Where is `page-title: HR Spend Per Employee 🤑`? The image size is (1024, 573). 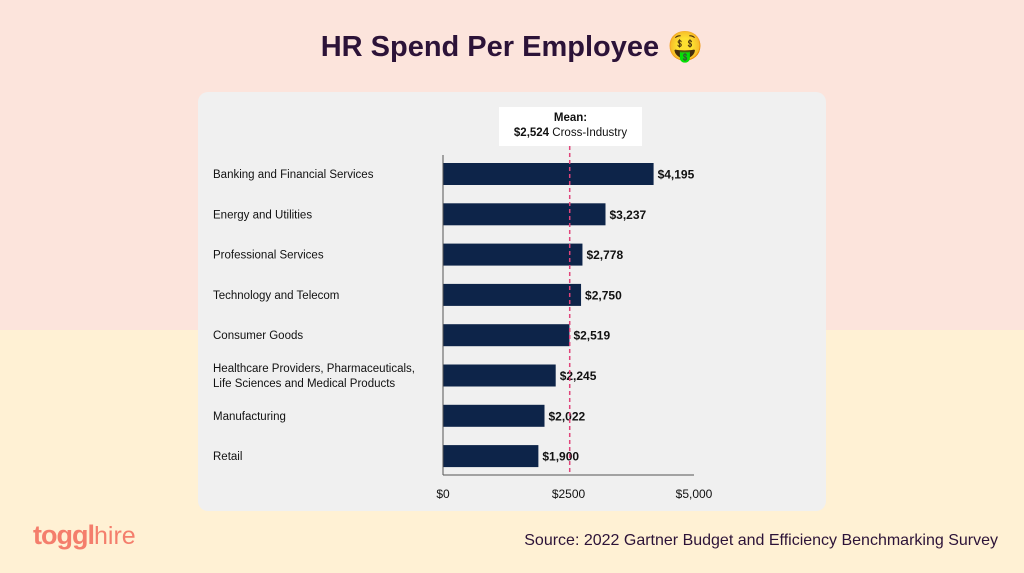
page-title: HR Spend Per Employee 🤑 is located at coordinates (512, 47).